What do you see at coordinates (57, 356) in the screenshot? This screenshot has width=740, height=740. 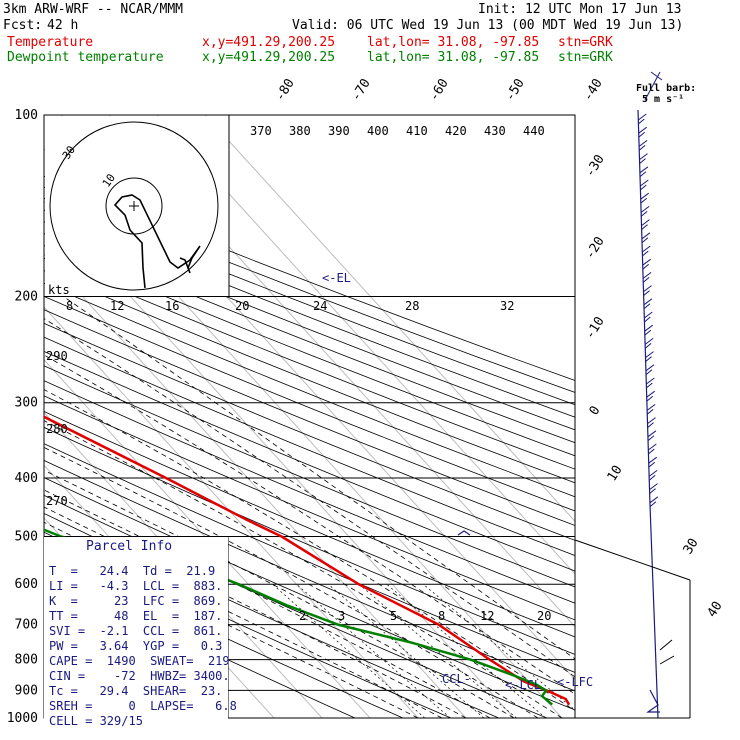 I see `theta-e-label: 290` at bounding box center [57, 356].